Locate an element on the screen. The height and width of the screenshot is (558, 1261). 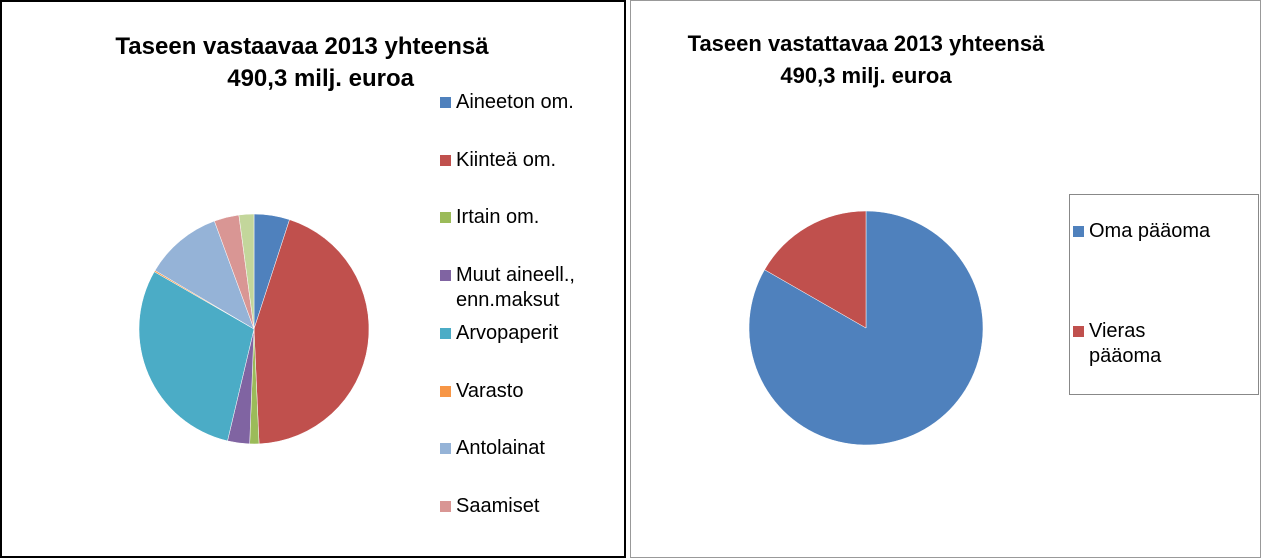
legend-label: Irtain om. is located at coordinates (498, 217).